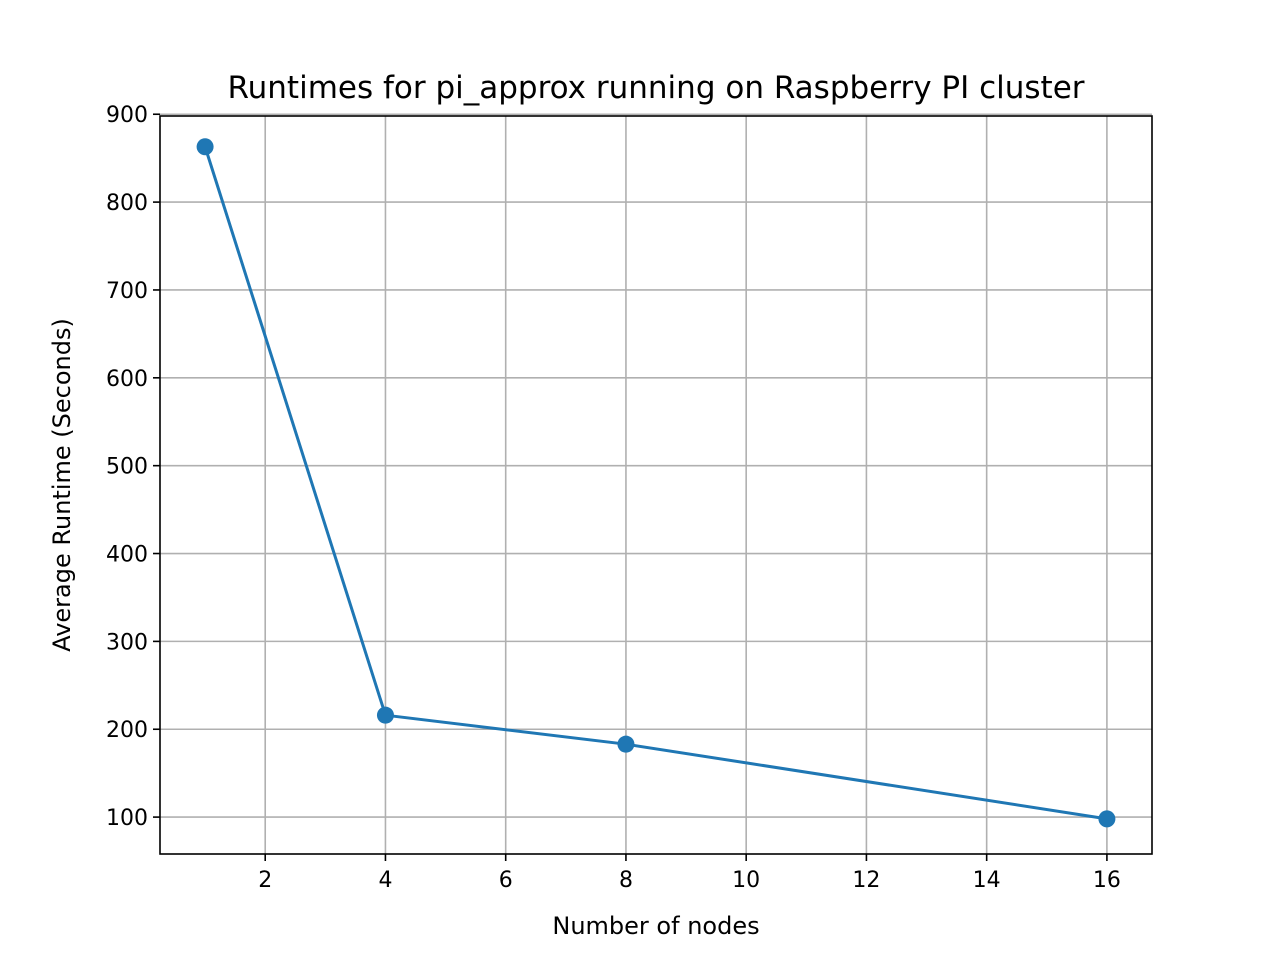 The image size is (1280, 960). Describe the element at coordinates (866, 880) in the screenshot. I see `x-tick-label: 12` at that location.